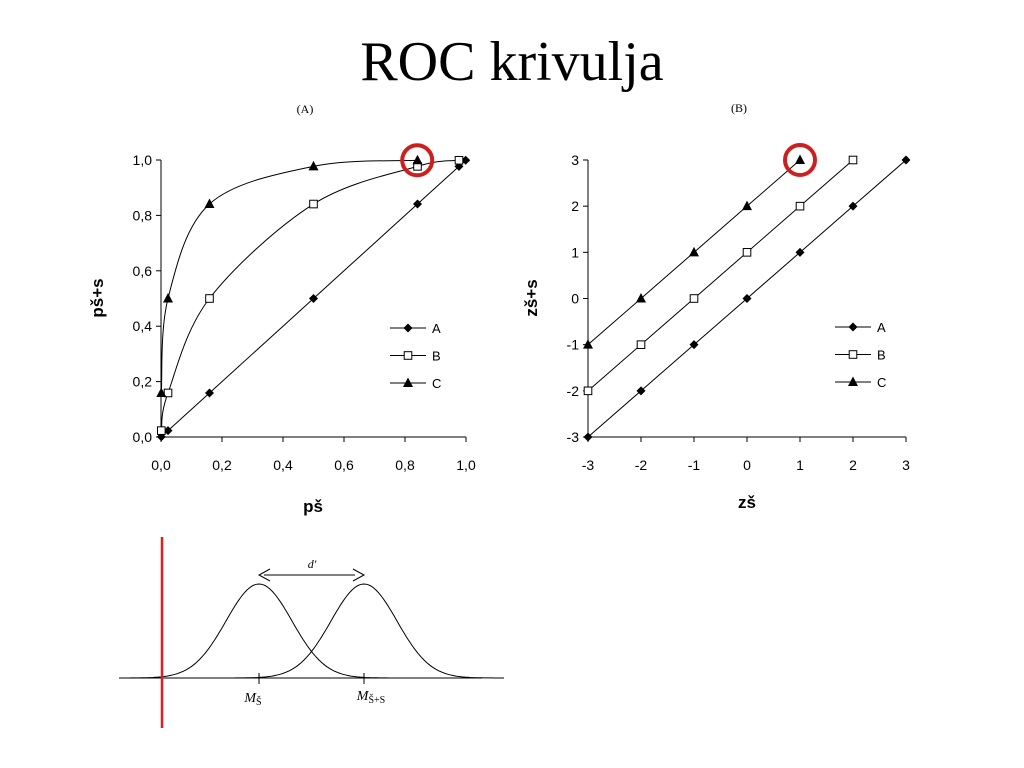 The image size is (1024, 768). Describe the element at coordinates (573, 345) in the screenshot. I see `y-tick-label: -1` at that location.